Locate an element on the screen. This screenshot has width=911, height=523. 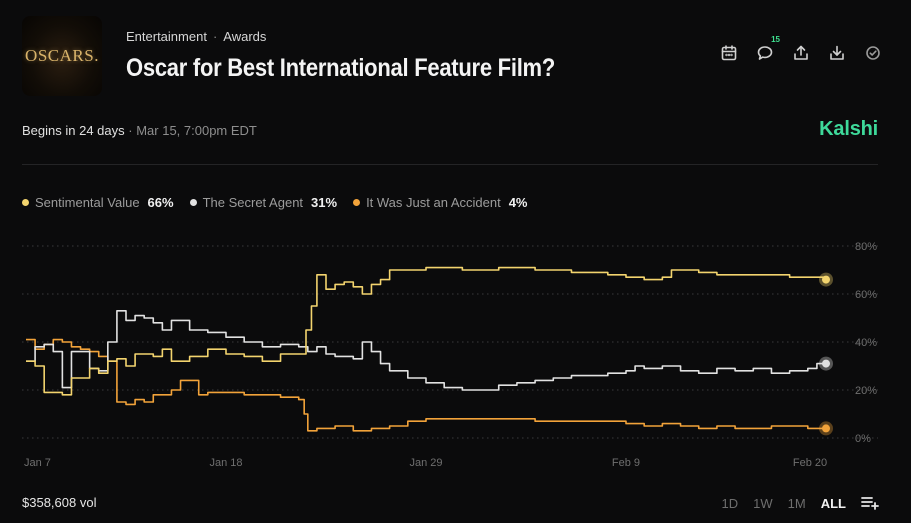
legend-series-name: The Secret Agent is located at coordinates (253, 202).